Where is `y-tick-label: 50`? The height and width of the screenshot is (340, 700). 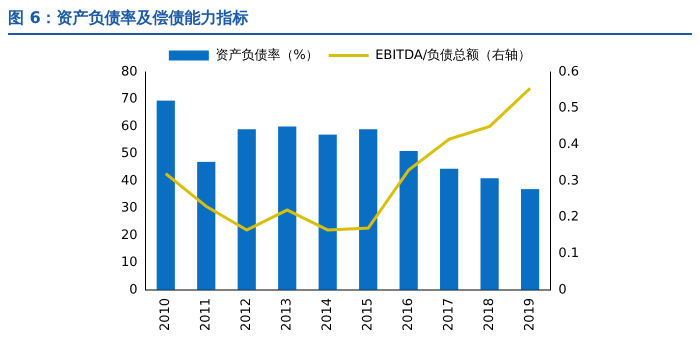
y-tick-label: 50 is located at coordinates (129, 154).